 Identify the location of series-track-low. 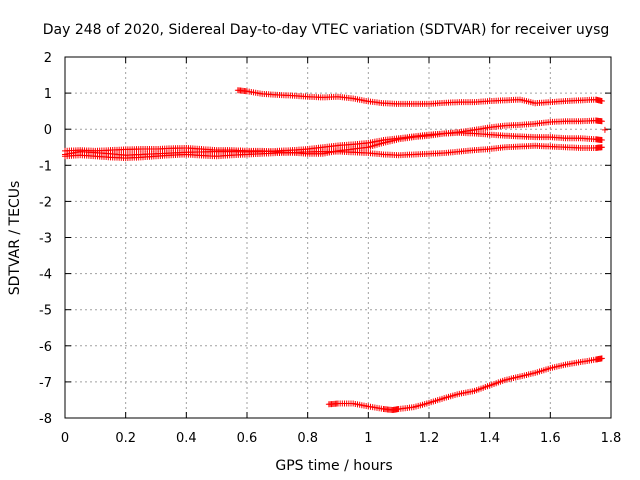
(465, 384).